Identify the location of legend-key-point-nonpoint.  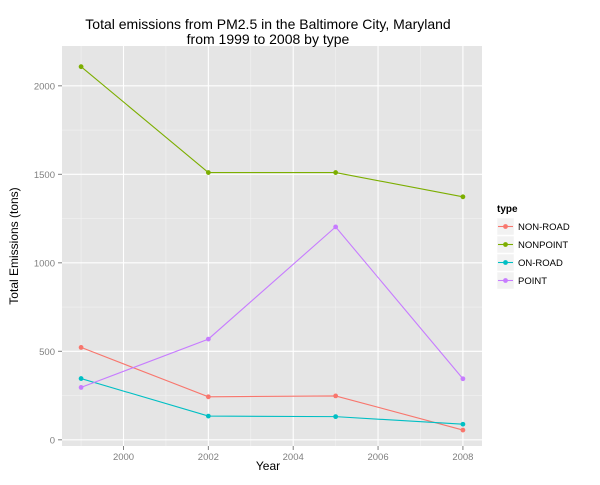
(505, 244).